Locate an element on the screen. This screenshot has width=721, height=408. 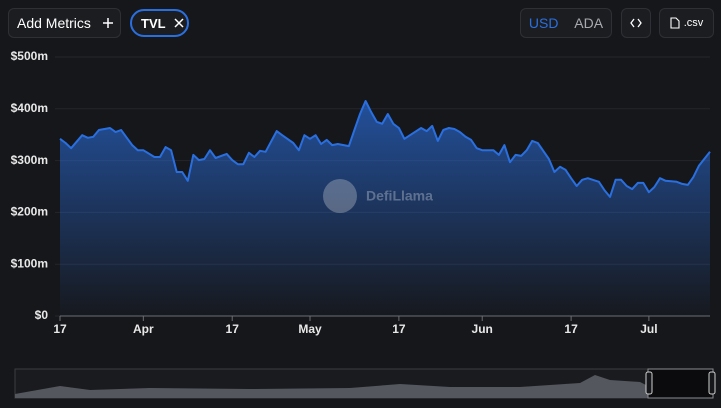
x-tick-label: May is located at coordinates (310, 329).